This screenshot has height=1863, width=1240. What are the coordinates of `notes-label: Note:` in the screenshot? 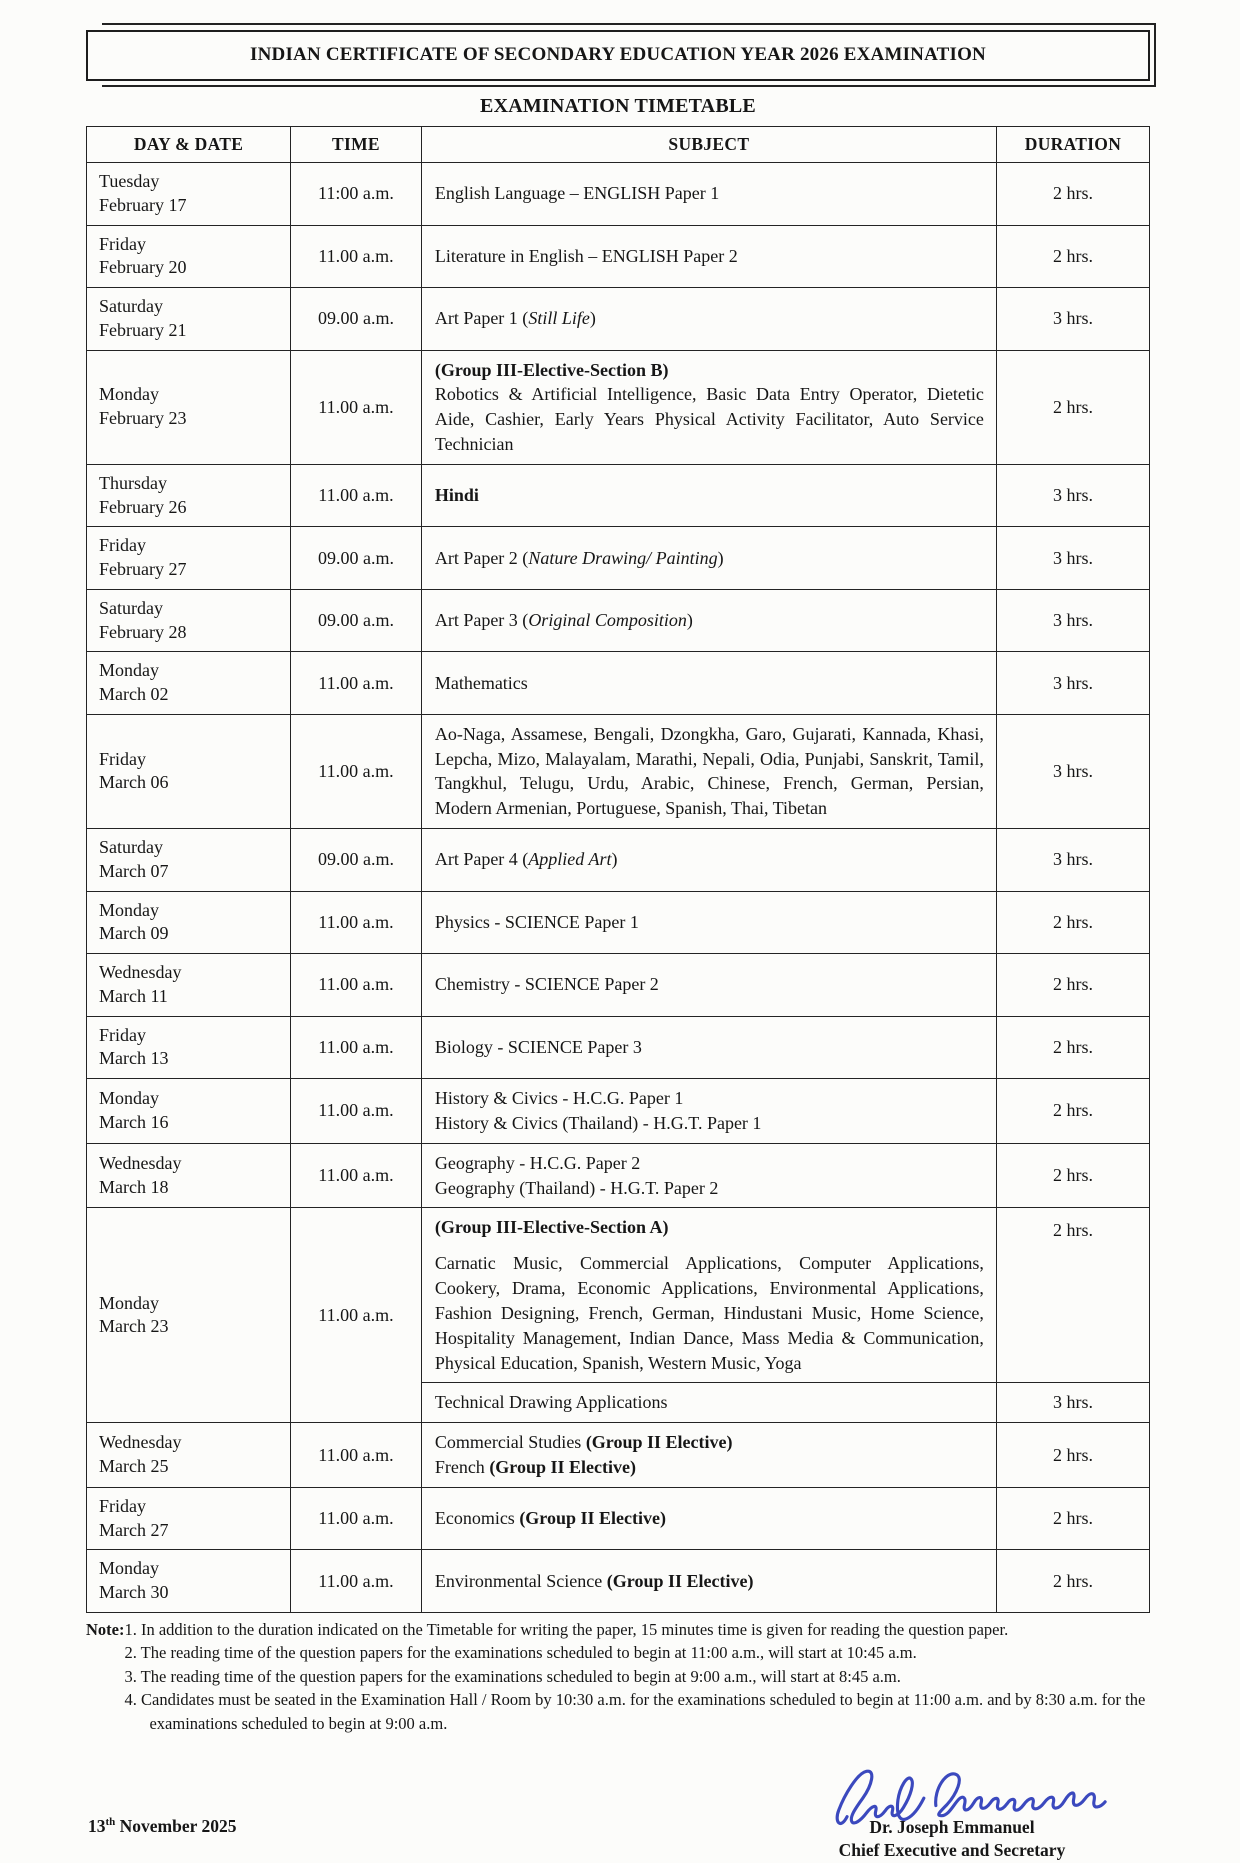 It's located at (105, 1629).